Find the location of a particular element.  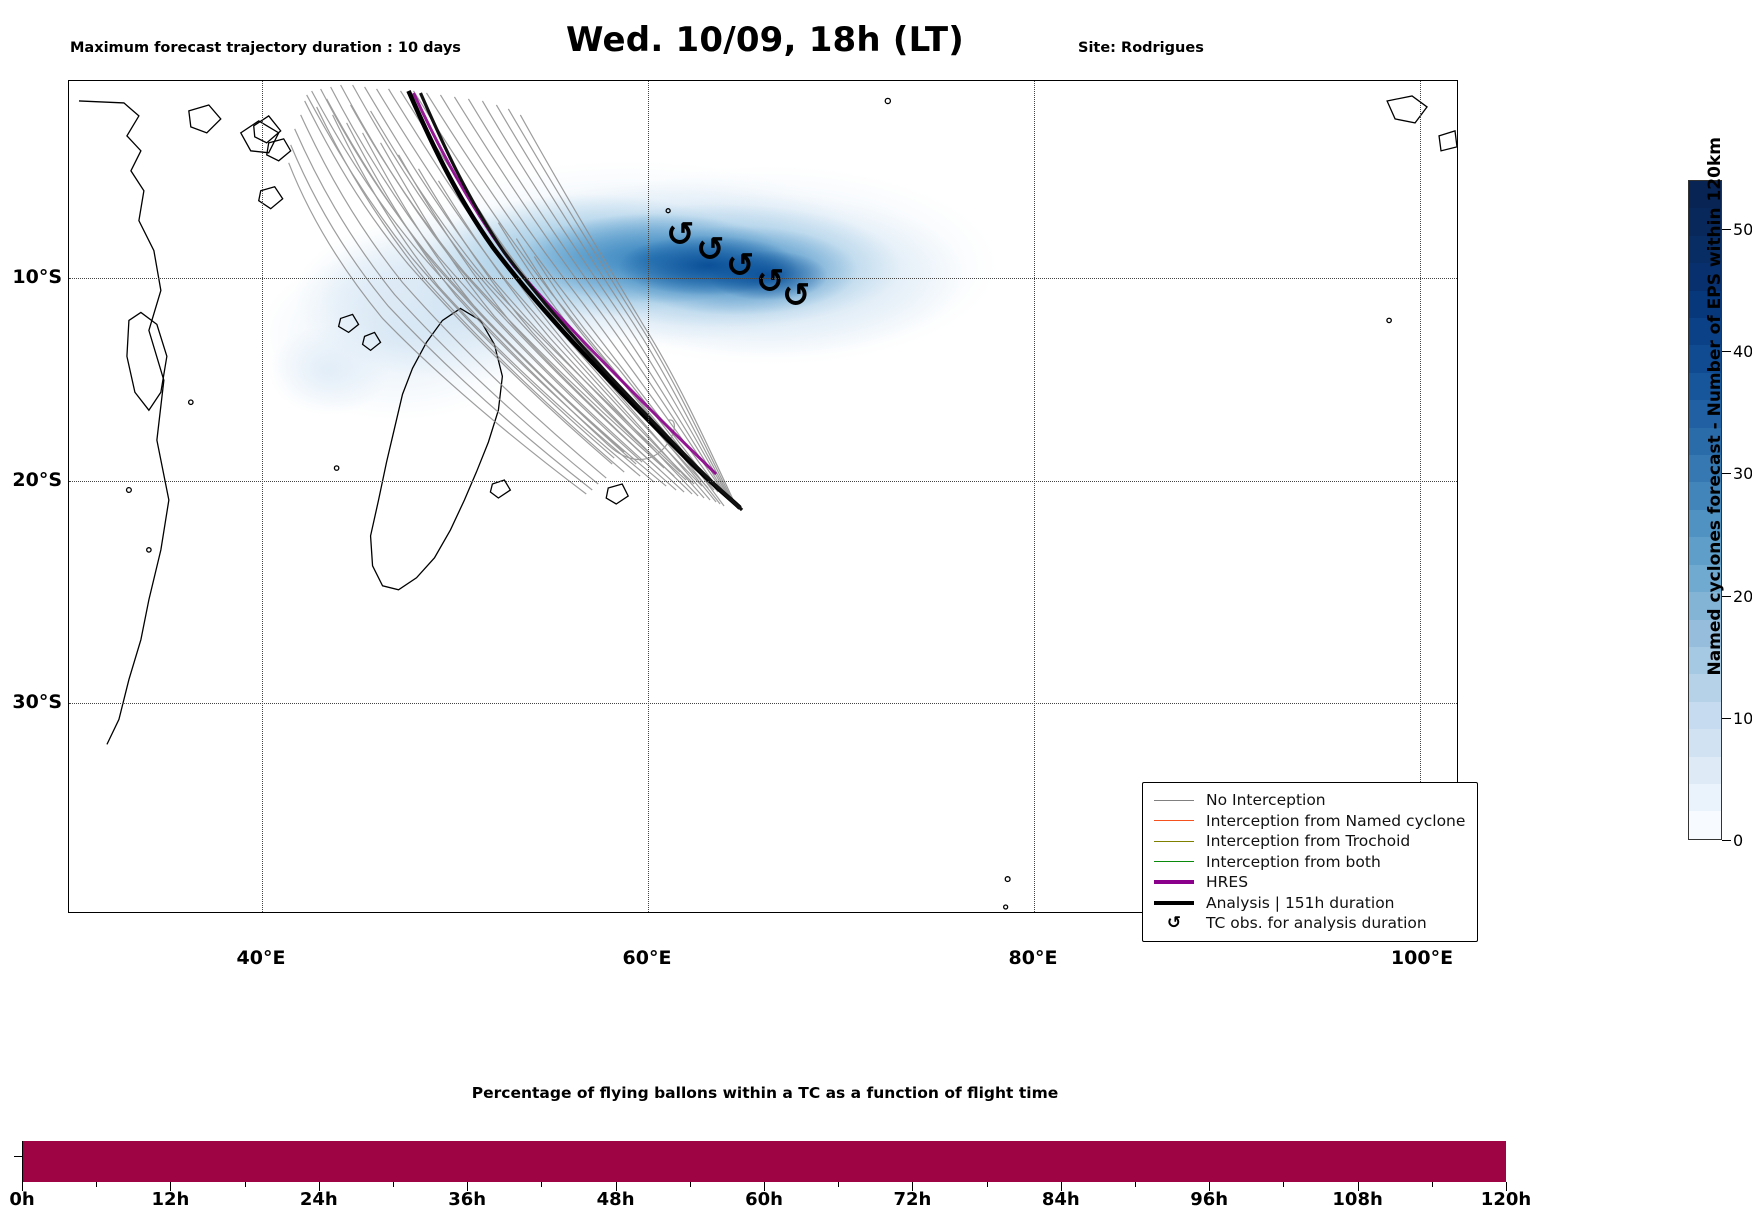

lat-tick-20S: 20°S is located at coordinates (37, 480).